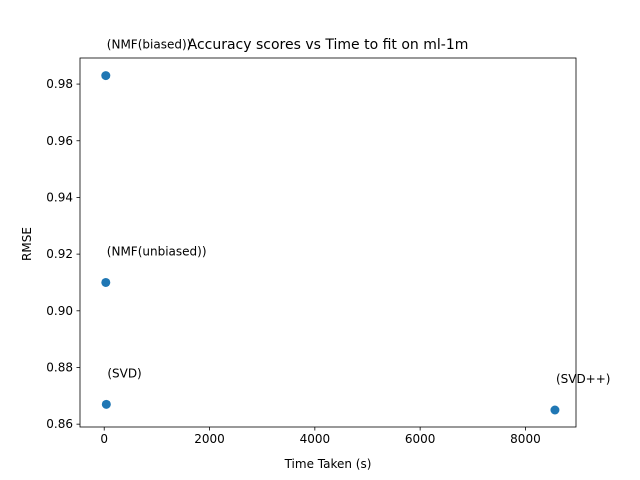  I want to click on x-tick-label: 2000, so click(209, 439).